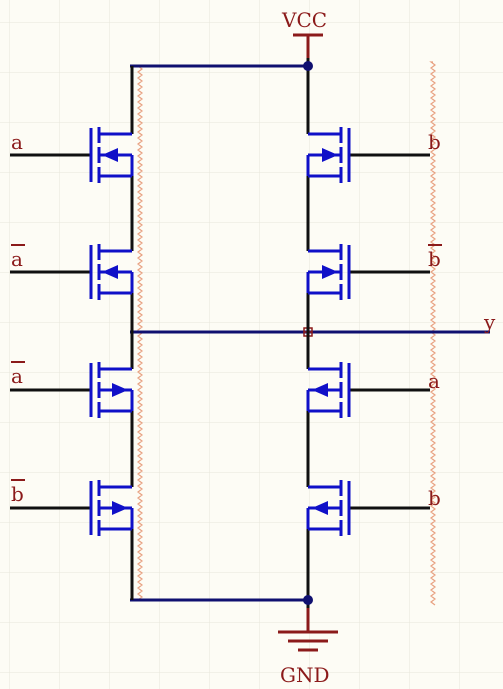  What do you see at coordinates (489, 322) in the screenshot?
I see `output-label: y` at bounding box center [489, 322].